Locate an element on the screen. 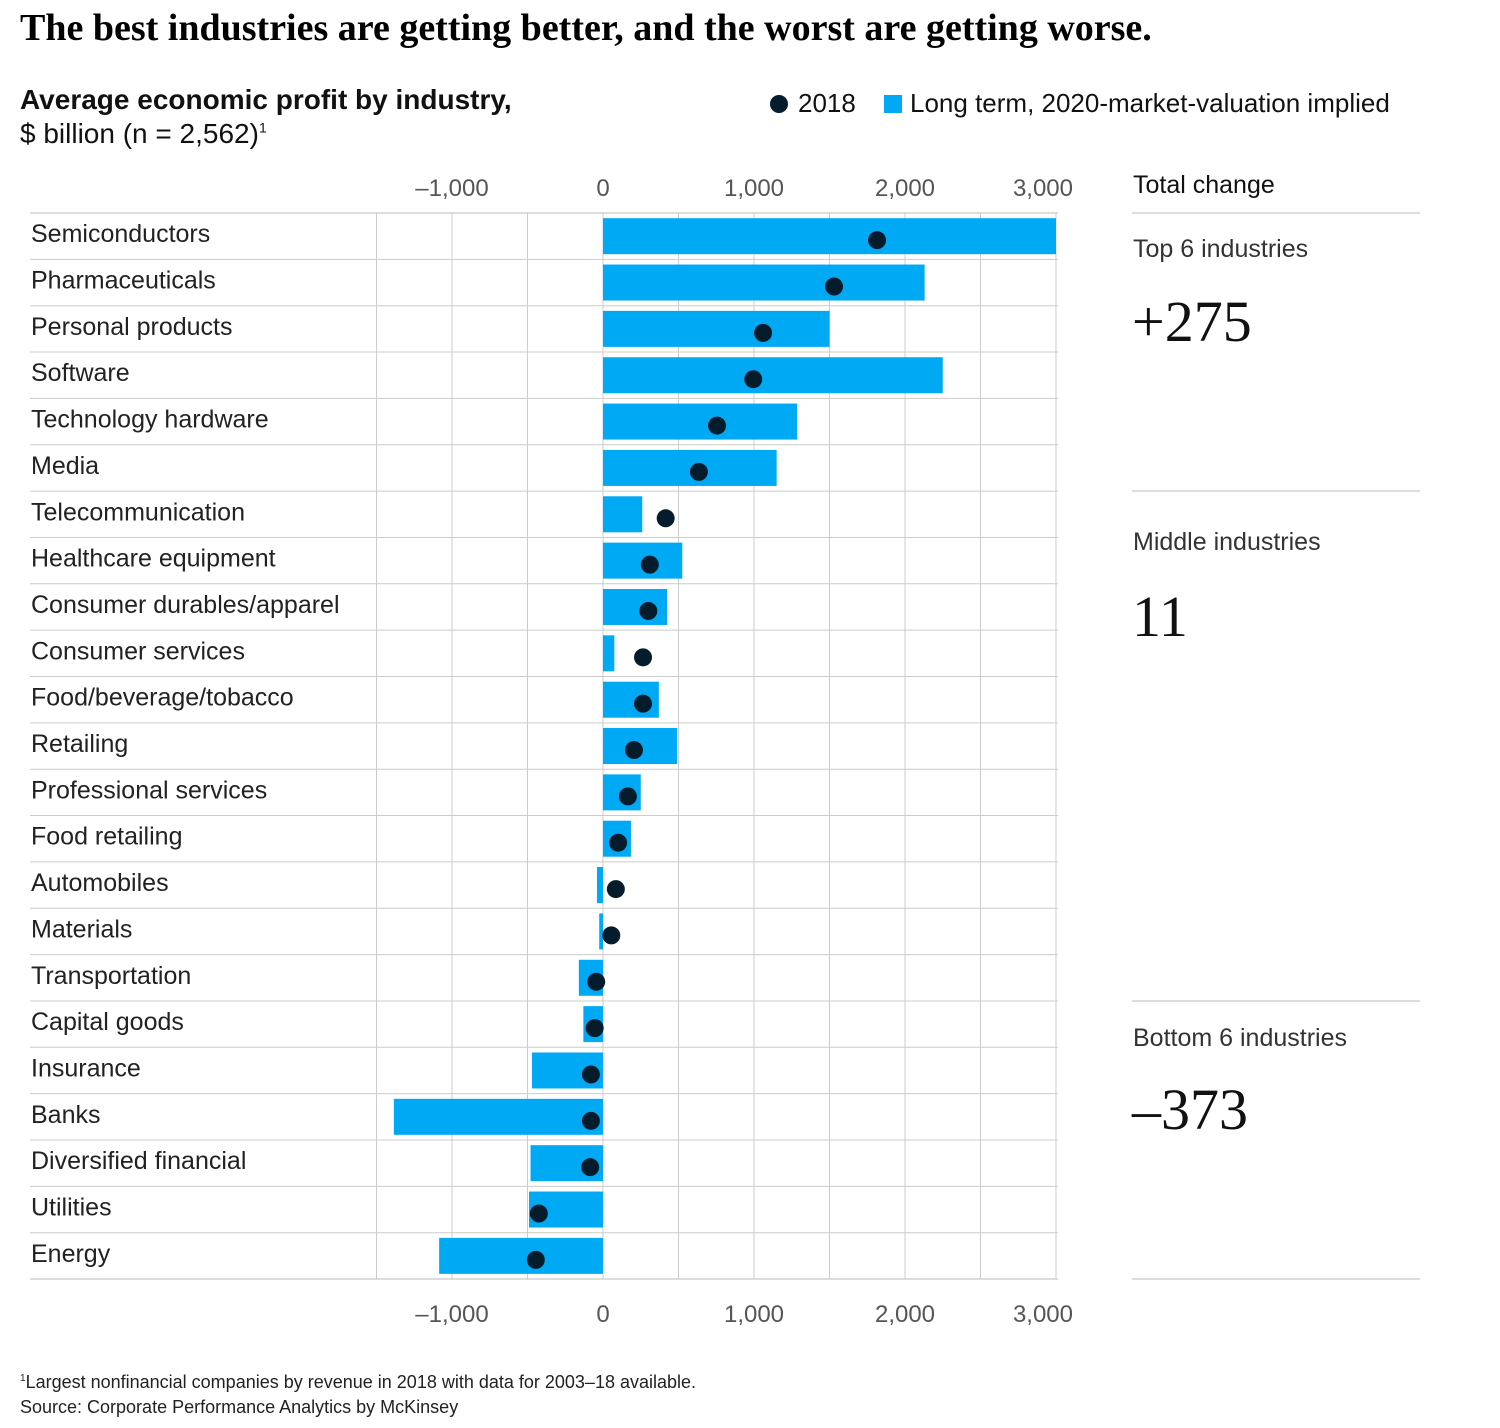 This screenshot has width=1500, height=1428. chart-subtitle: Average economic profit by industry, is located at coordinates (266, 99).